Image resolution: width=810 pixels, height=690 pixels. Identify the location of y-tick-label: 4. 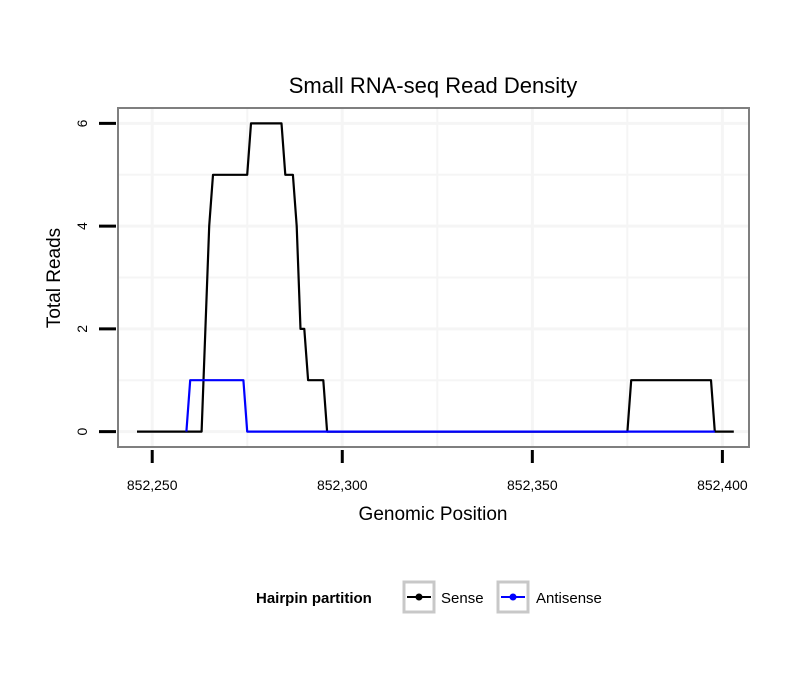
(82, 226).